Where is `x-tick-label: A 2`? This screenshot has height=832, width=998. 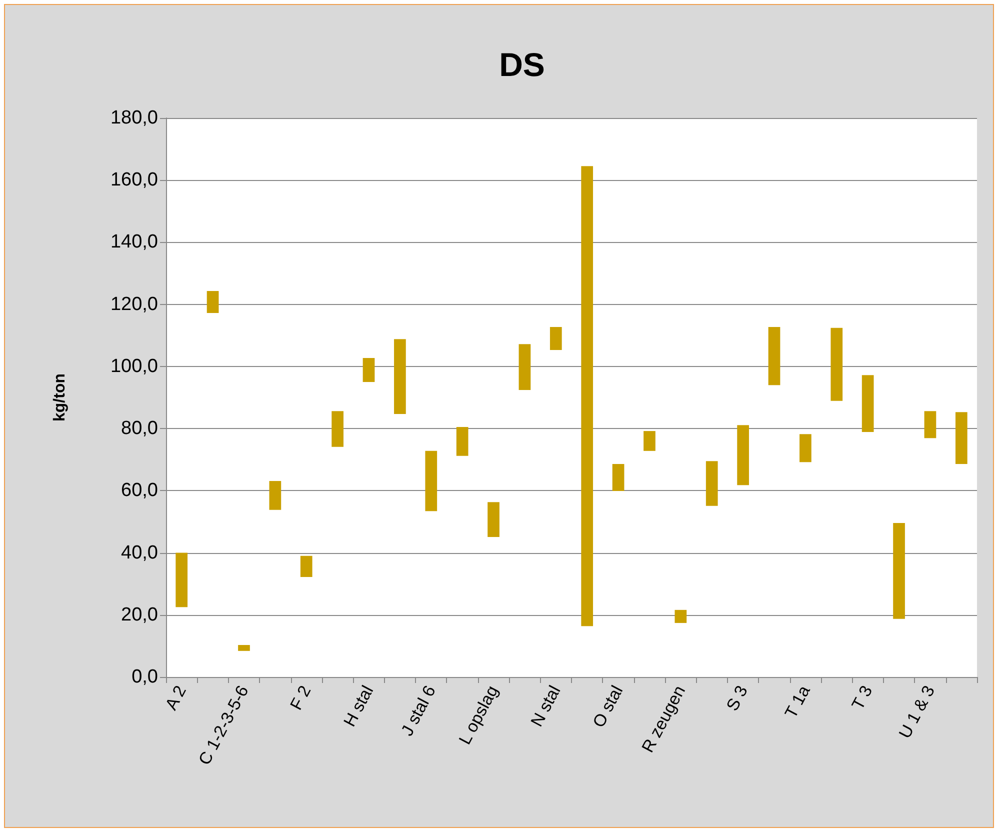
x-tick-label: A 2 is located at coordinates (176, 698).